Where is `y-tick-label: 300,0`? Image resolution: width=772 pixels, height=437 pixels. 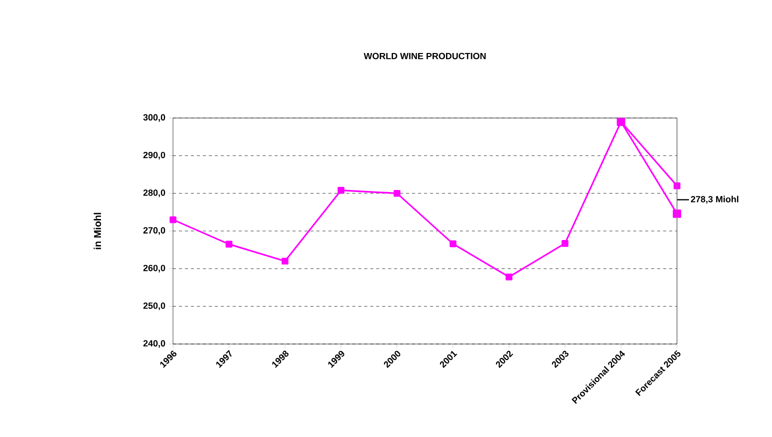
y-tick-label: 300,0 is located at coordinates (154, 118).